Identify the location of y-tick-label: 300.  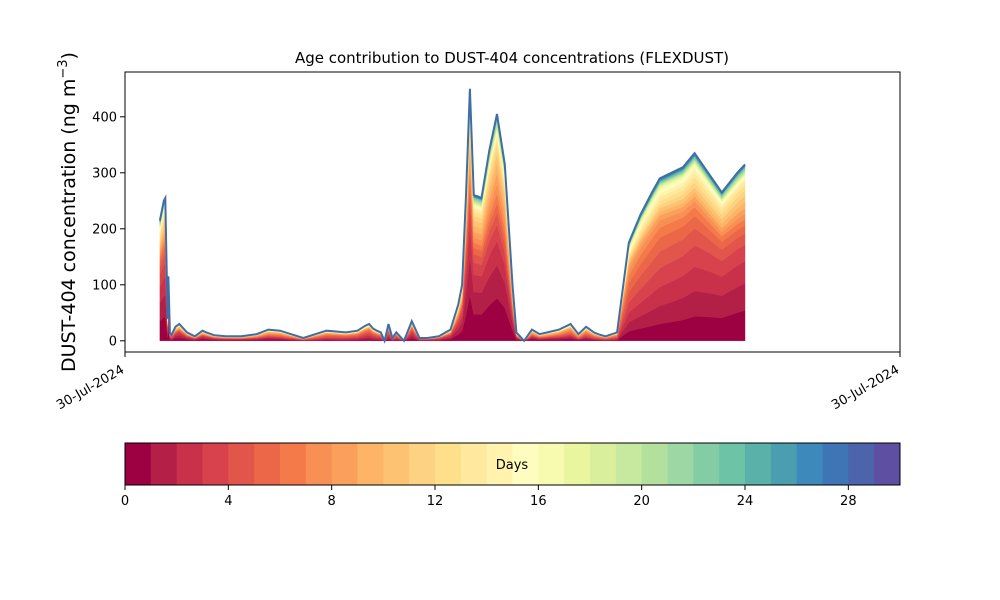
(104, 173).